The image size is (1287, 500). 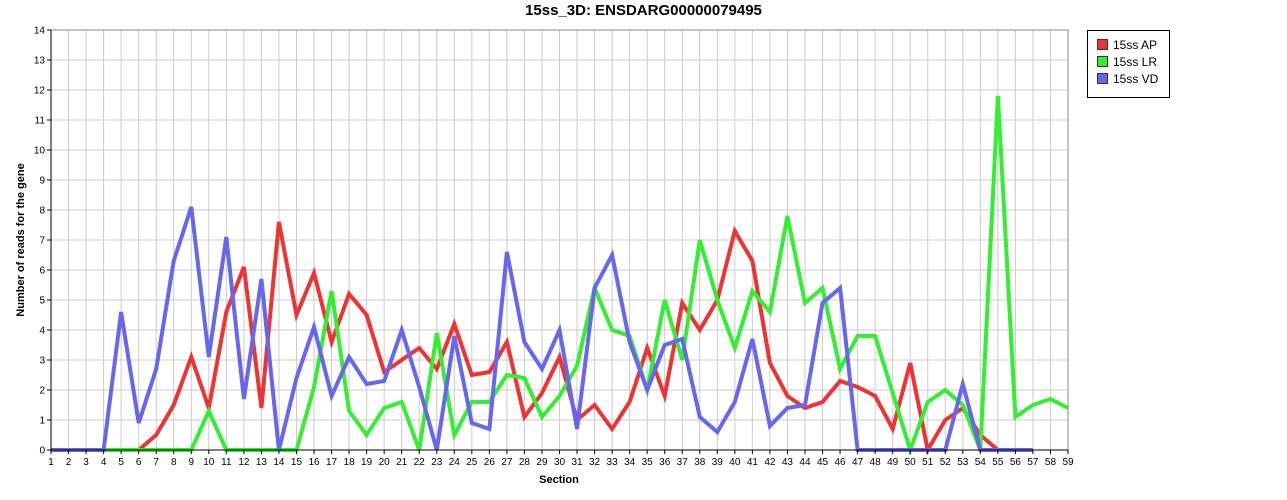 I want to click on x-tick-label: 31, so click(x=577, y=462).